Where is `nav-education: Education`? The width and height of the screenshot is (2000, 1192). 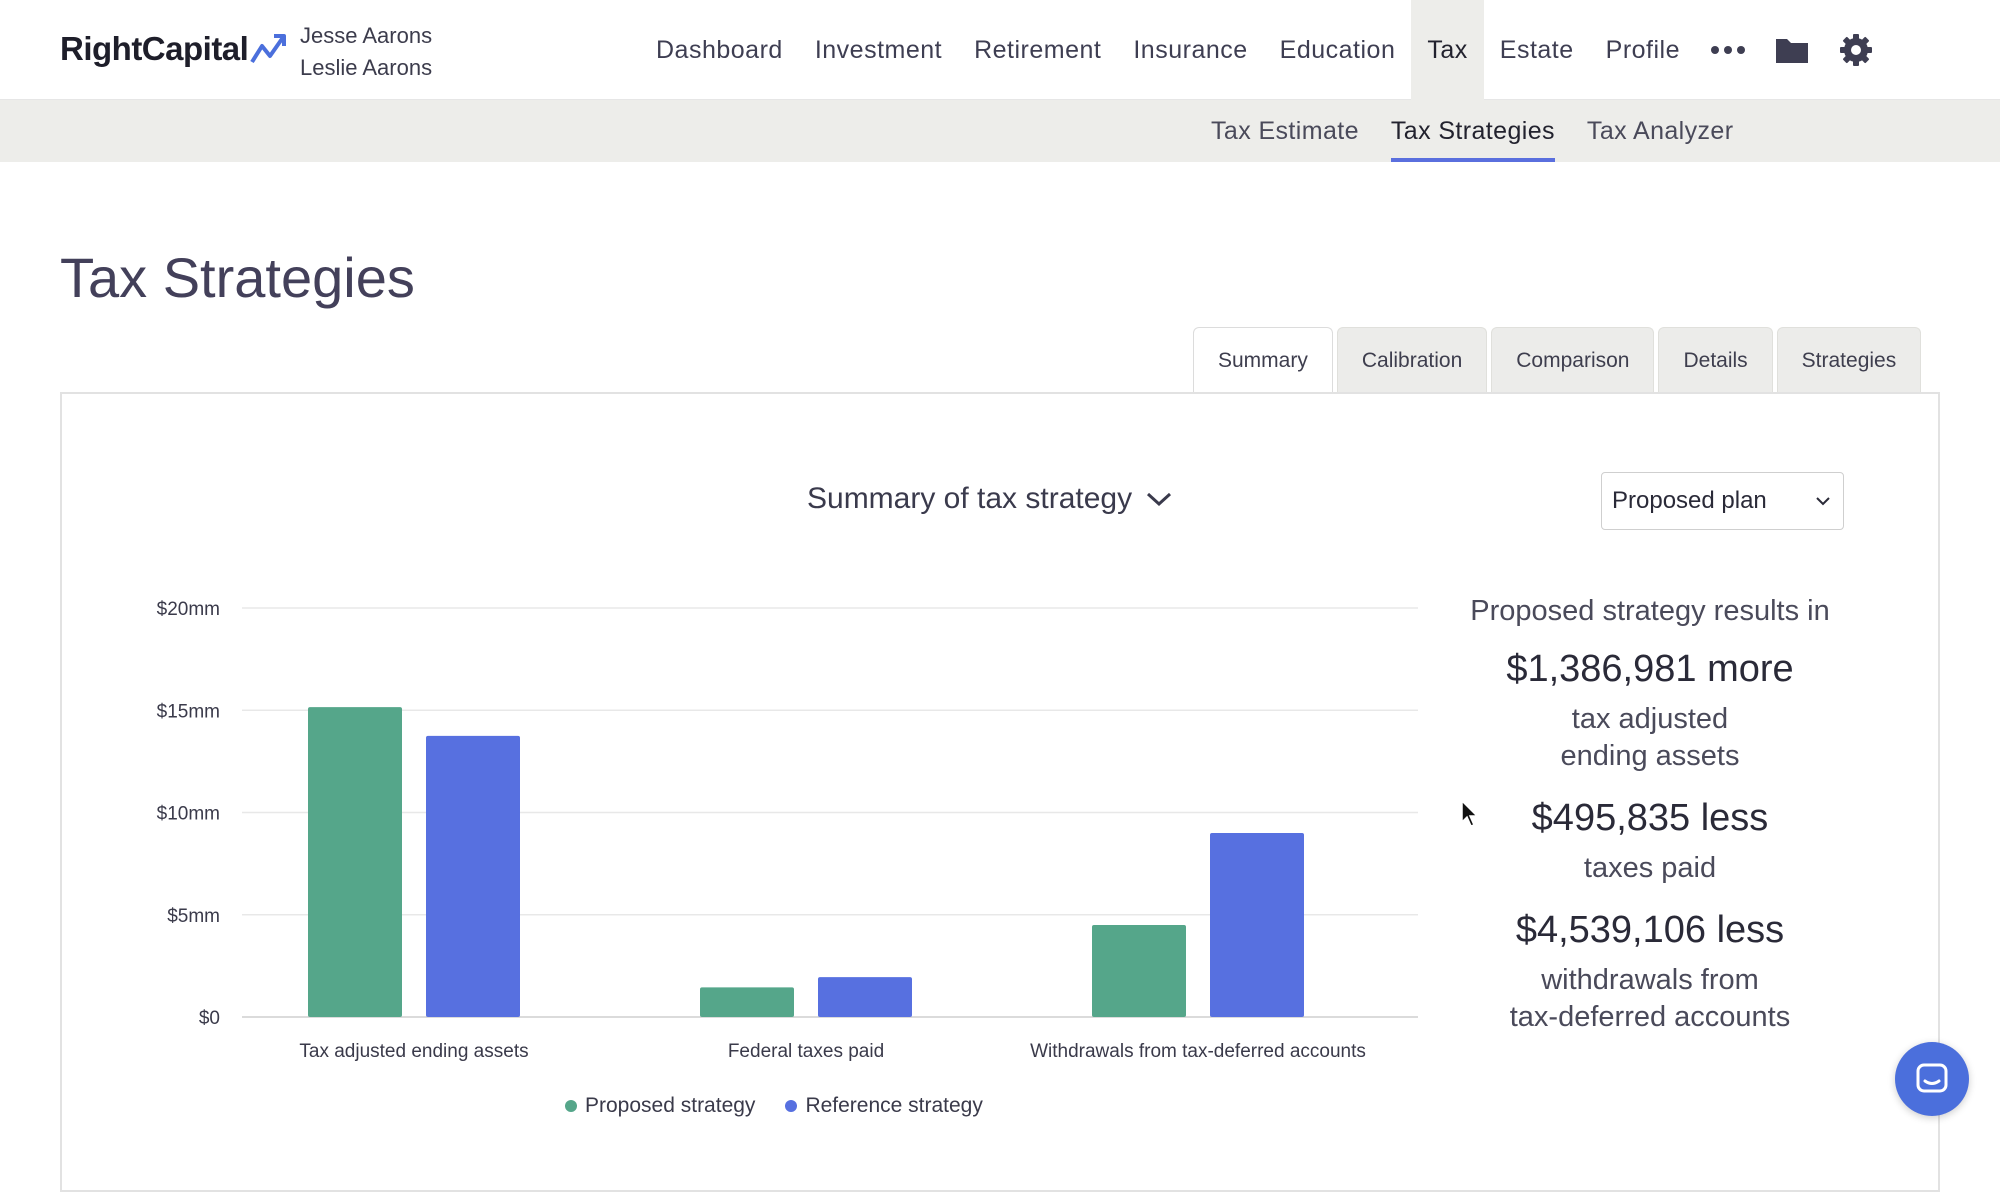 nav-education: Education is located at coordinates (1337, 49).